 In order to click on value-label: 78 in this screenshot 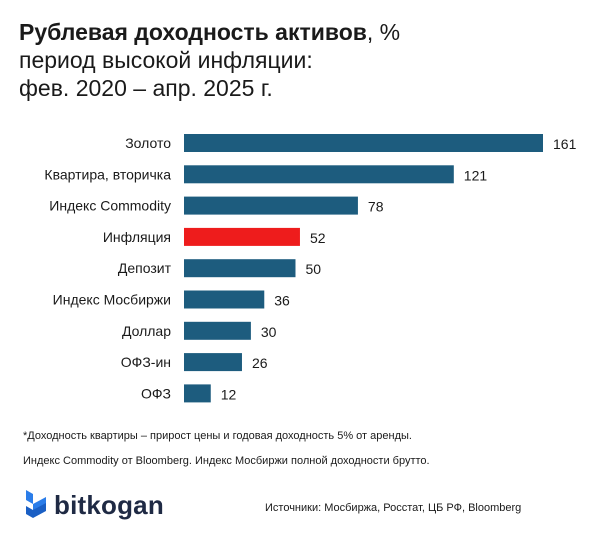, I will do `click(376, 207)`.